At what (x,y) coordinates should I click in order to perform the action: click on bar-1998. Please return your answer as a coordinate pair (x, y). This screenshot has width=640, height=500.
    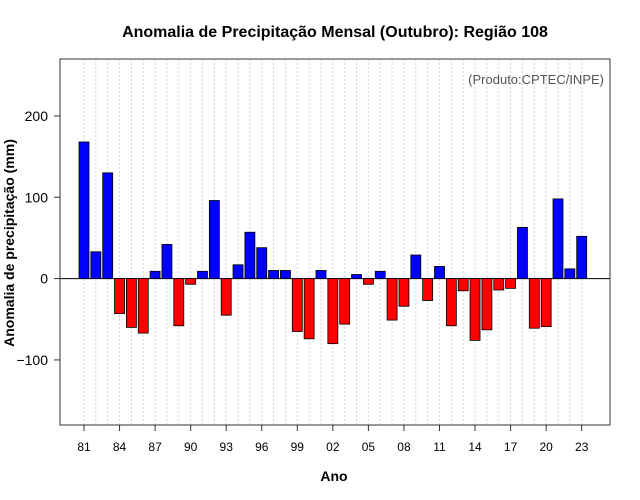
    Looking at the image, I should click on (285, 275).